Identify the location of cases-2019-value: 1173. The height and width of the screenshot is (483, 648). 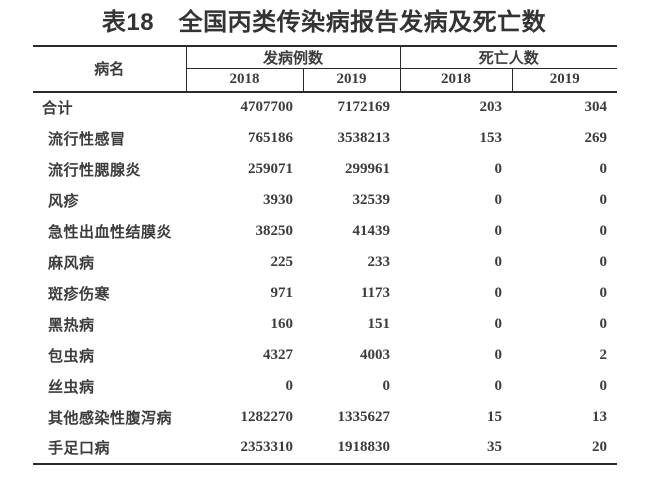
(375, 292).